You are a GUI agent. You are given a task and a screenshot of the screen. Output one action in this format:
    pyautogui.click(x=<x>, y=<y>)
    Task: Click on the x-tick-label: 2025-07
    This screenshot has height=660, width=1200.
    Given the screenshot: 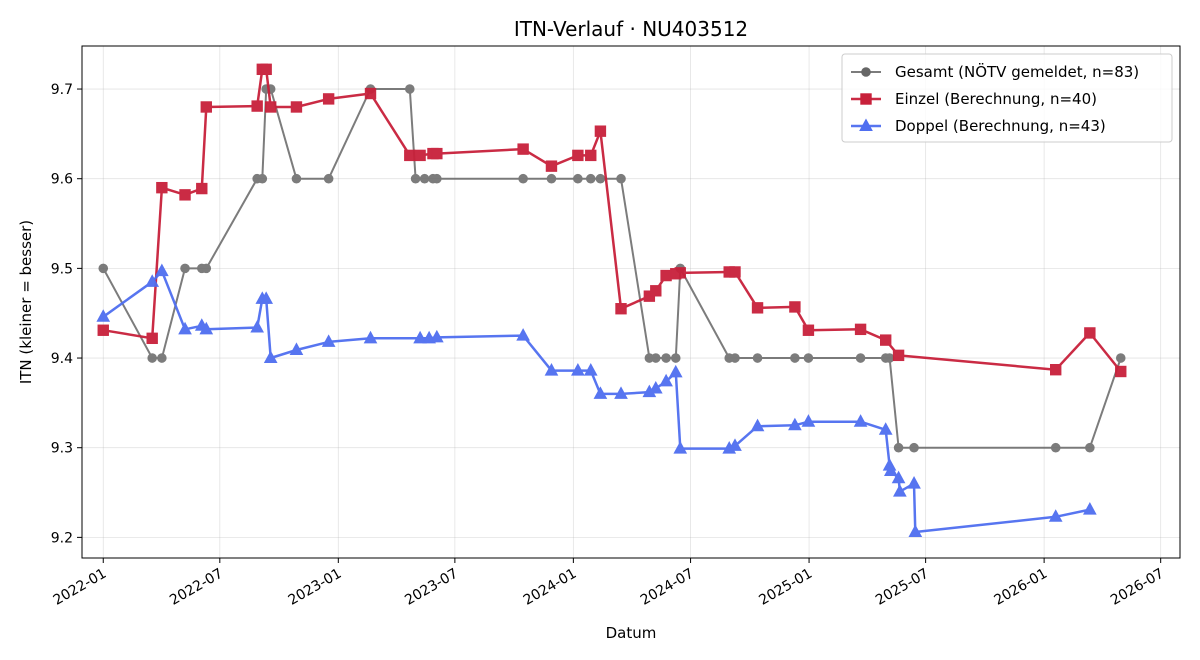 What is the action you would take?
    pyautogui.click(x=902, y=587)
    